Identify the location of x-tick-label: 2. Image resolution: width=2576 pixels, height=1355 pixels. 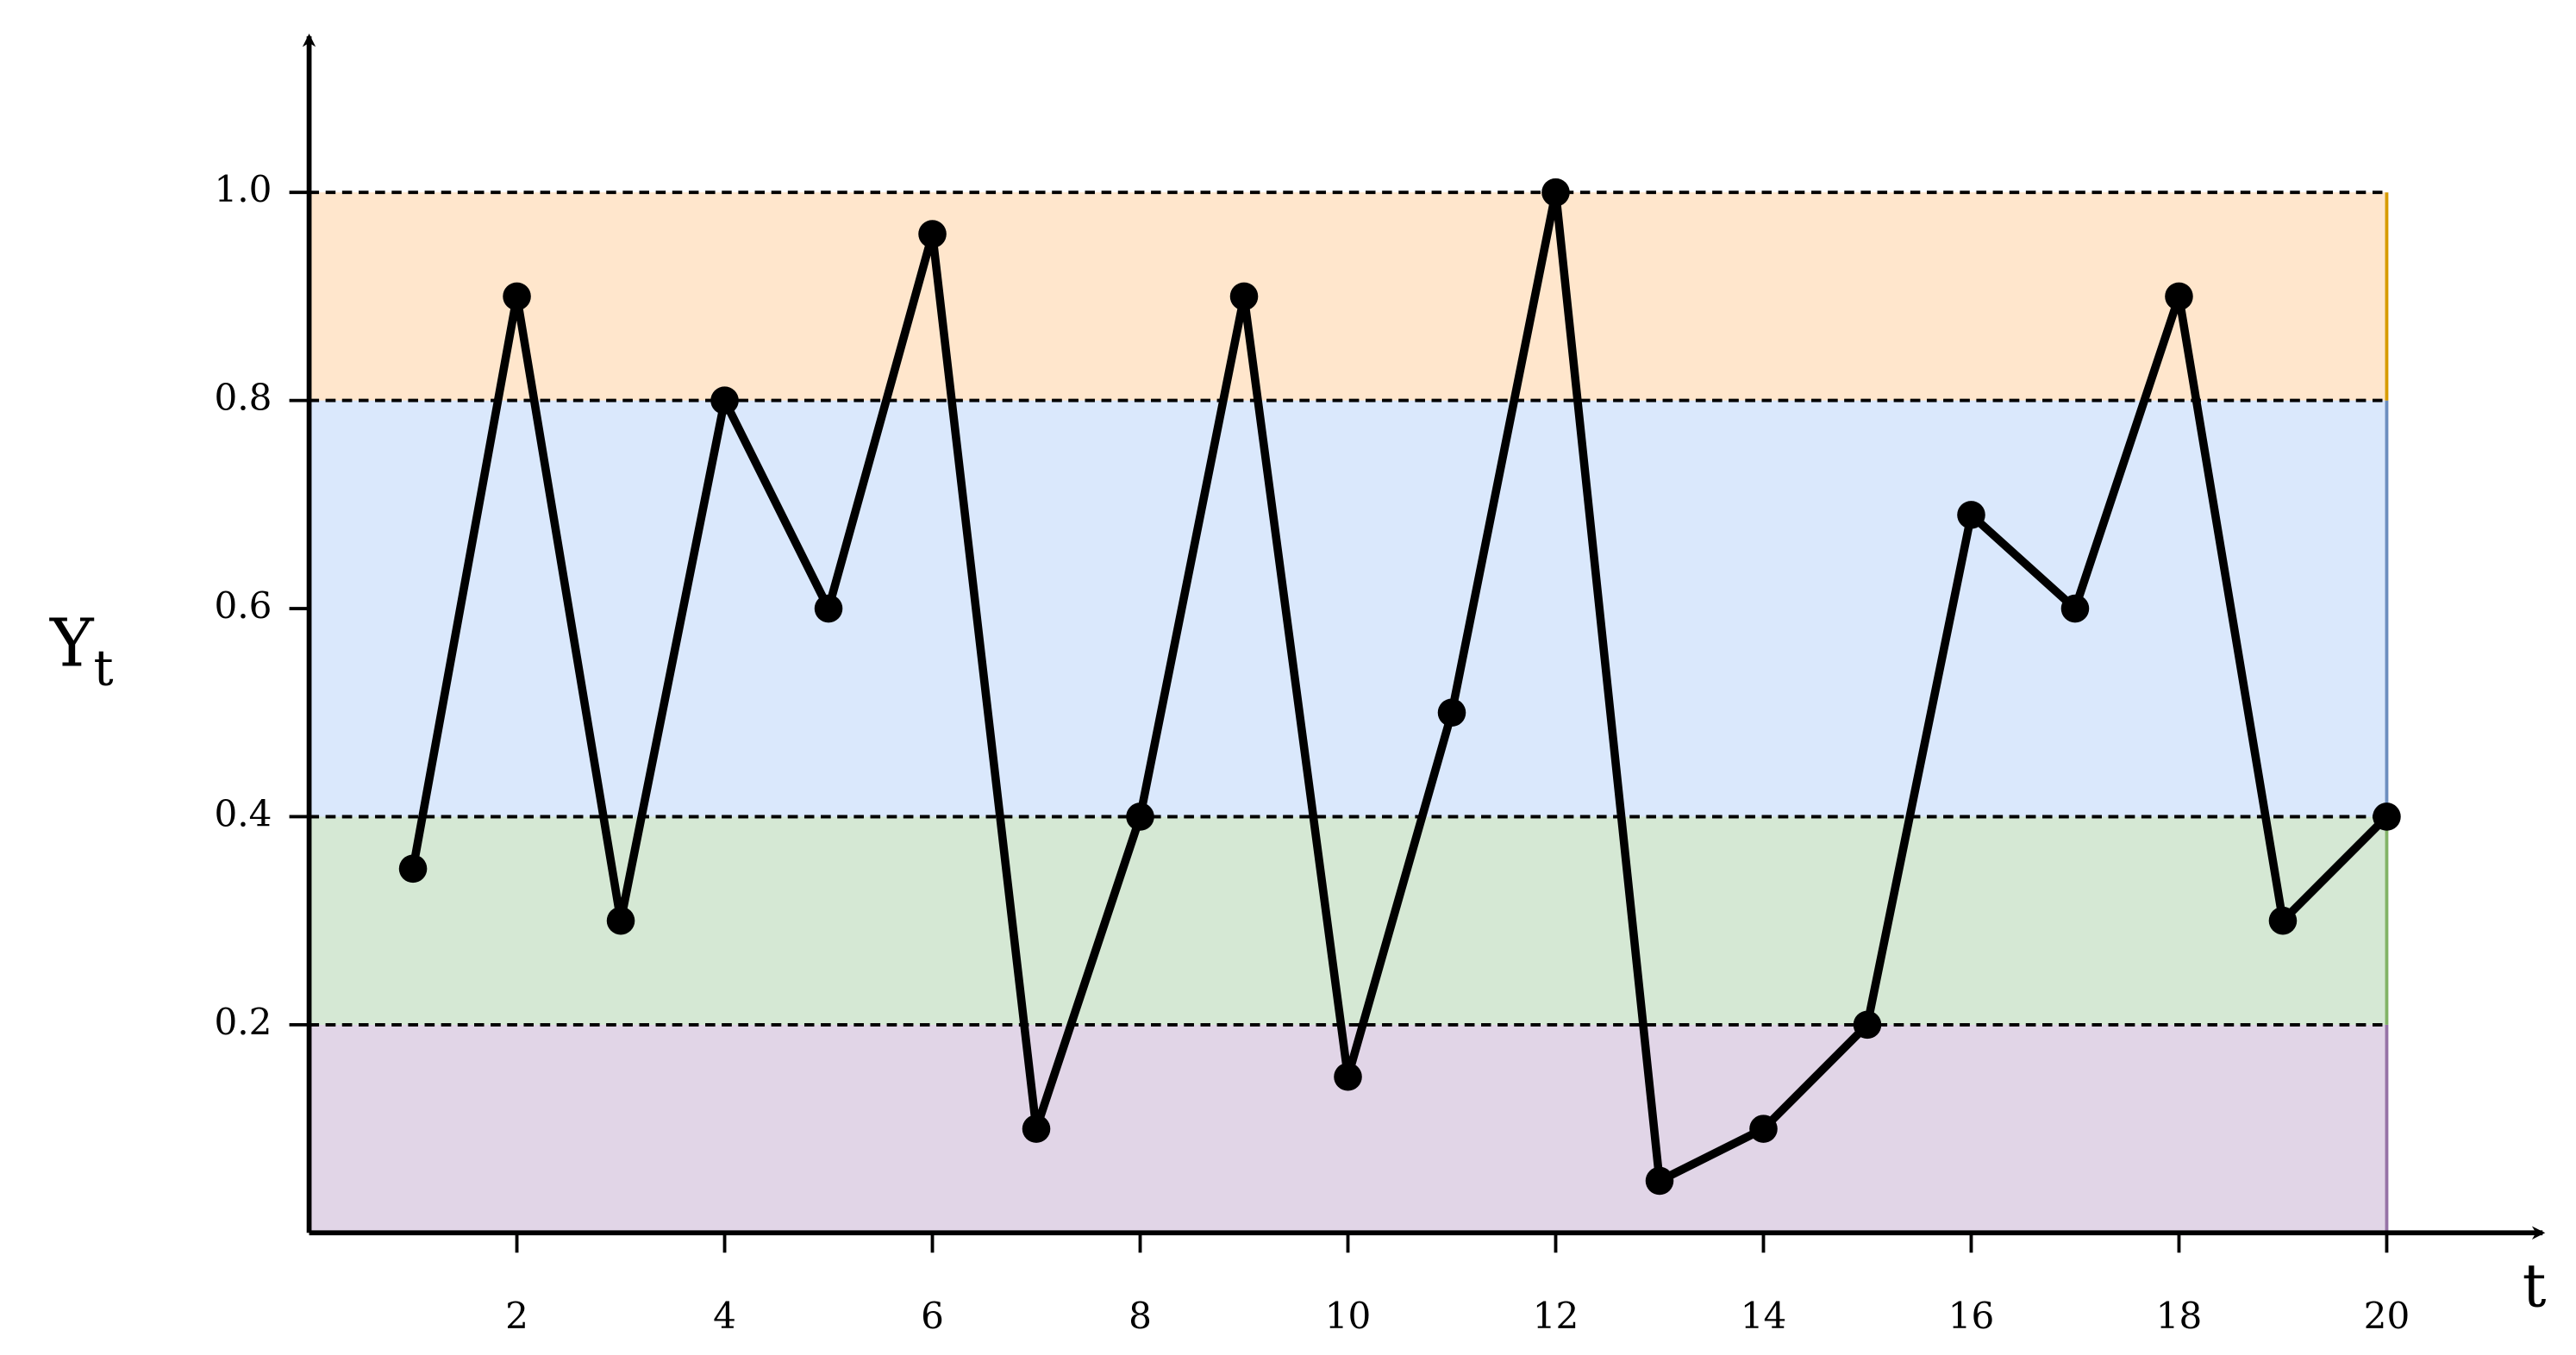
(516, 1316).